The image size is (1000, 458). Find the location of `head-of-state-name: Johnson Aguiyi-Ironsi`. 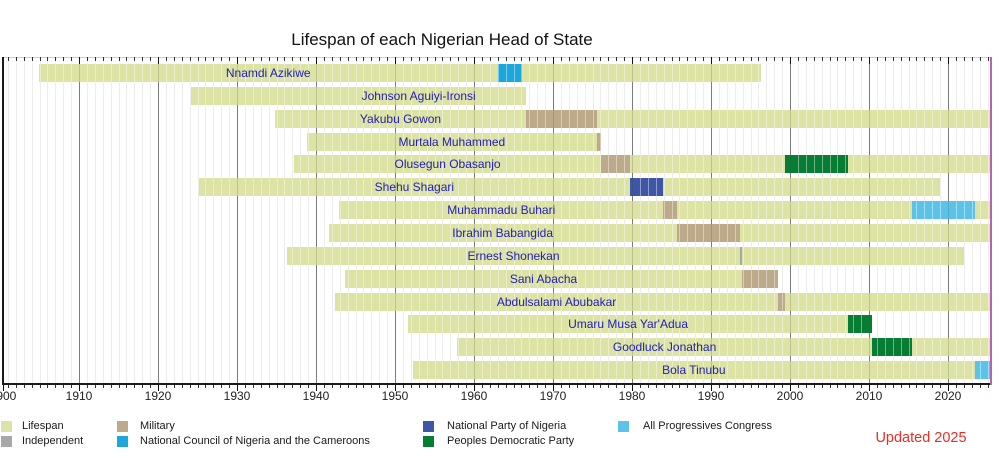

head-of-state-name: Johnson Aguiyi-Ironsi is located at coordinates (418, 95).